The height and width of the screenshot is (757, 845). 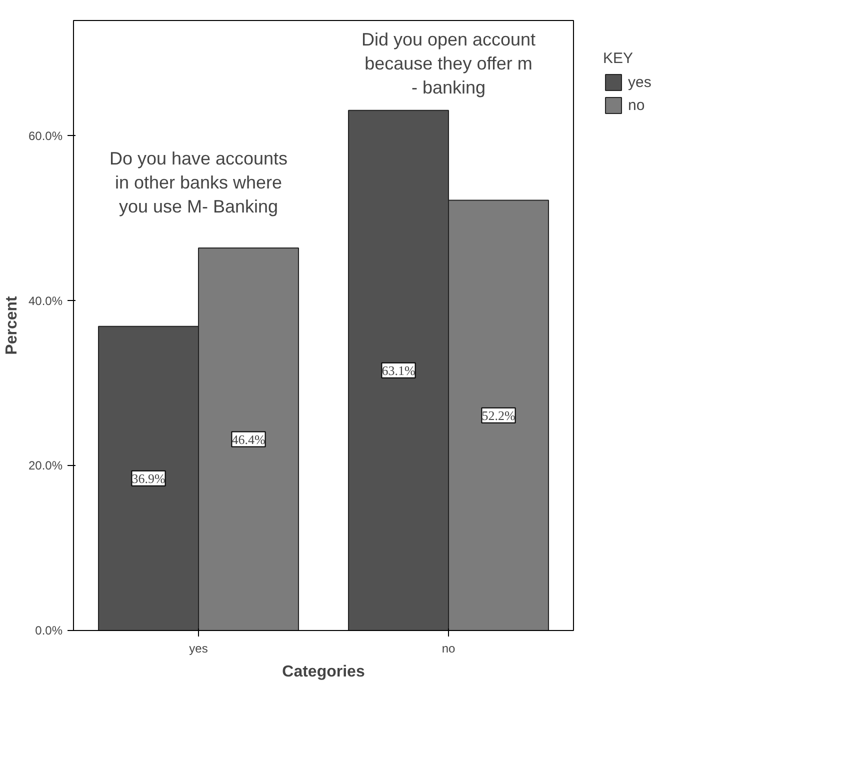 I want to click on annotation: Did you open account because they offer m - banking, so click(x=448, y=64).